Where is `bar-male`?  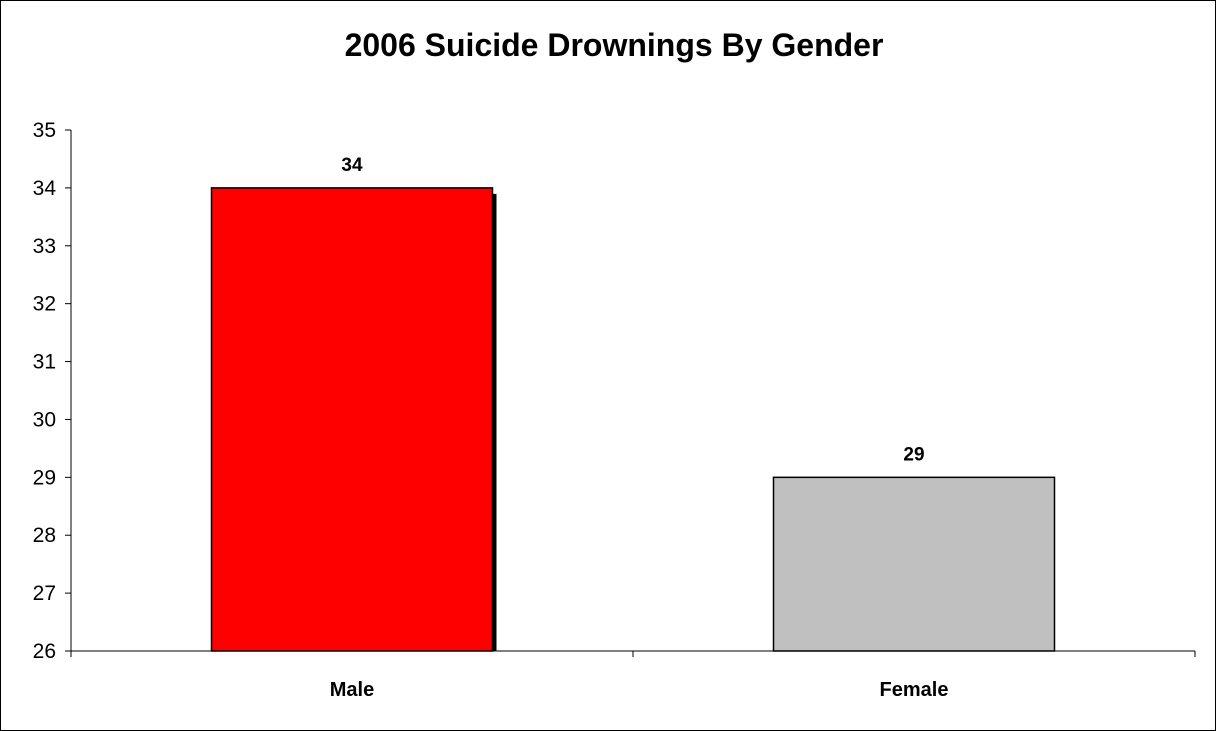 bar-male is located at coordinates (352, 419).